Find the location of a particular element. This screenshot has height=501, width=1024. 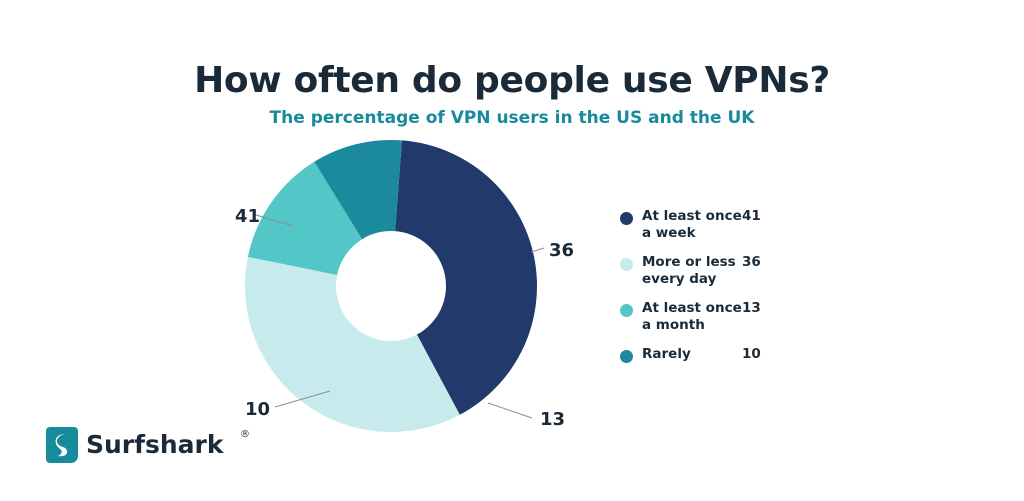

leader-line-monthly is located at coordinates (510, 410).